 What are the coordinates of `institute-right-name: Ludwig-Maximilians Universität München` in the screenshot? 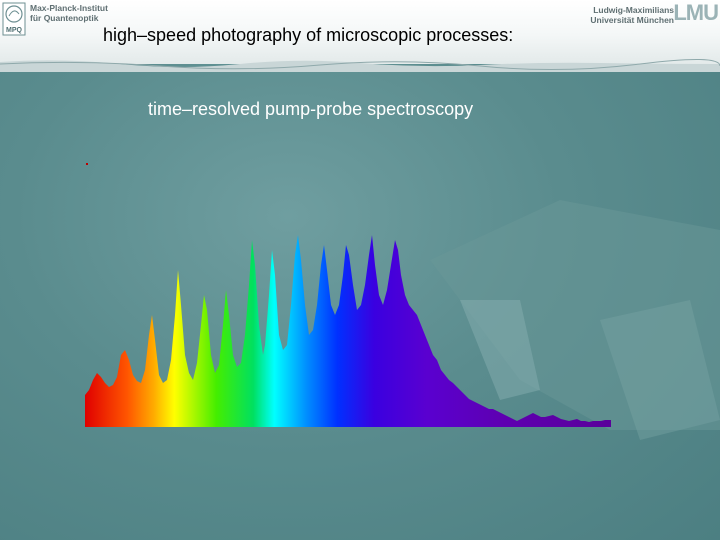 It's located at (632, 15).